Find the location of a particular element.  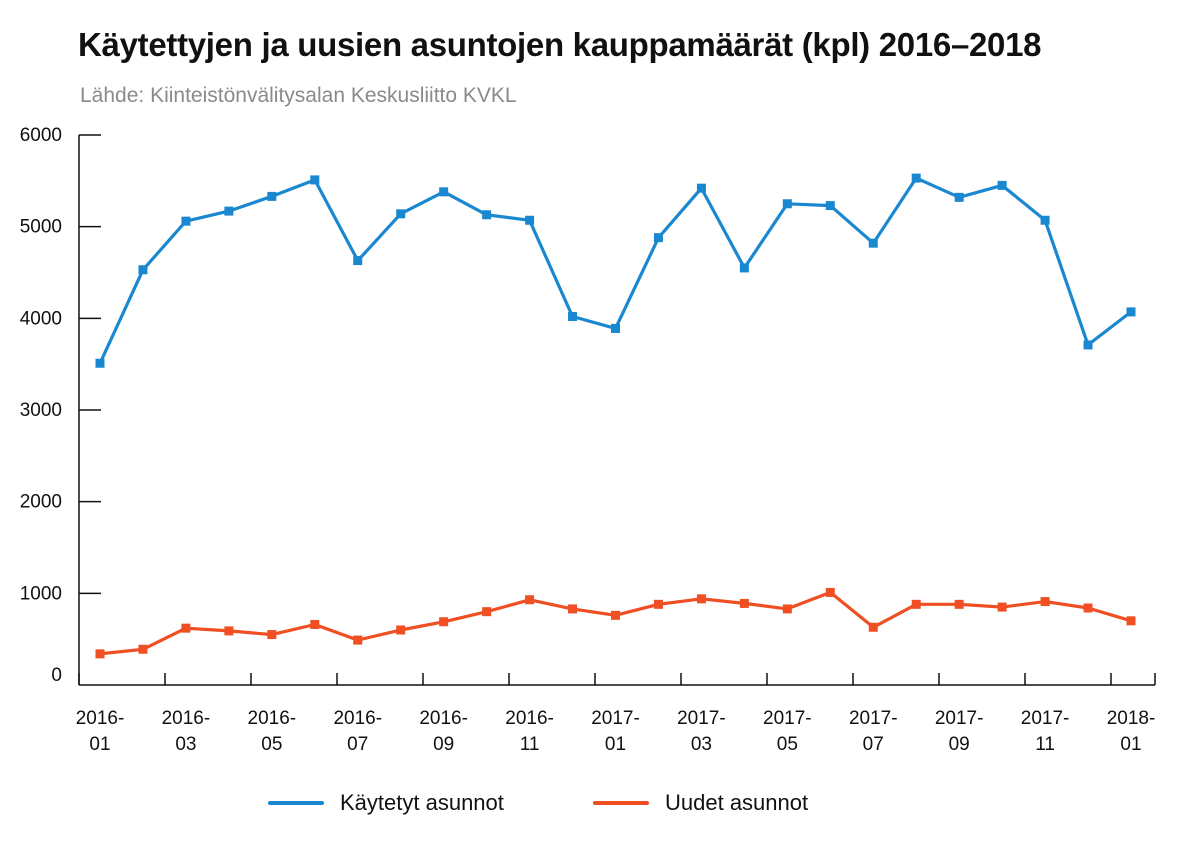

y-axis: 0 1000 2000 3000 4000 5000 6000 is located at coordinates (60, 405).